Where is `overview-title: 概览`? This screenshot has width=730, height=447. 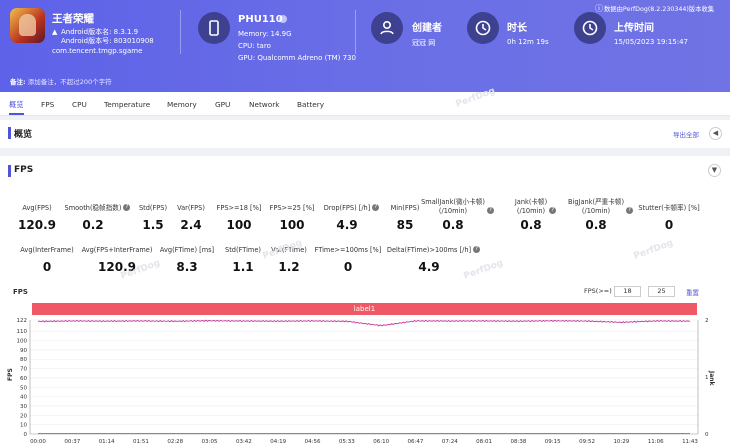 overview-title: 概览 is located at coordinates (23, 135).